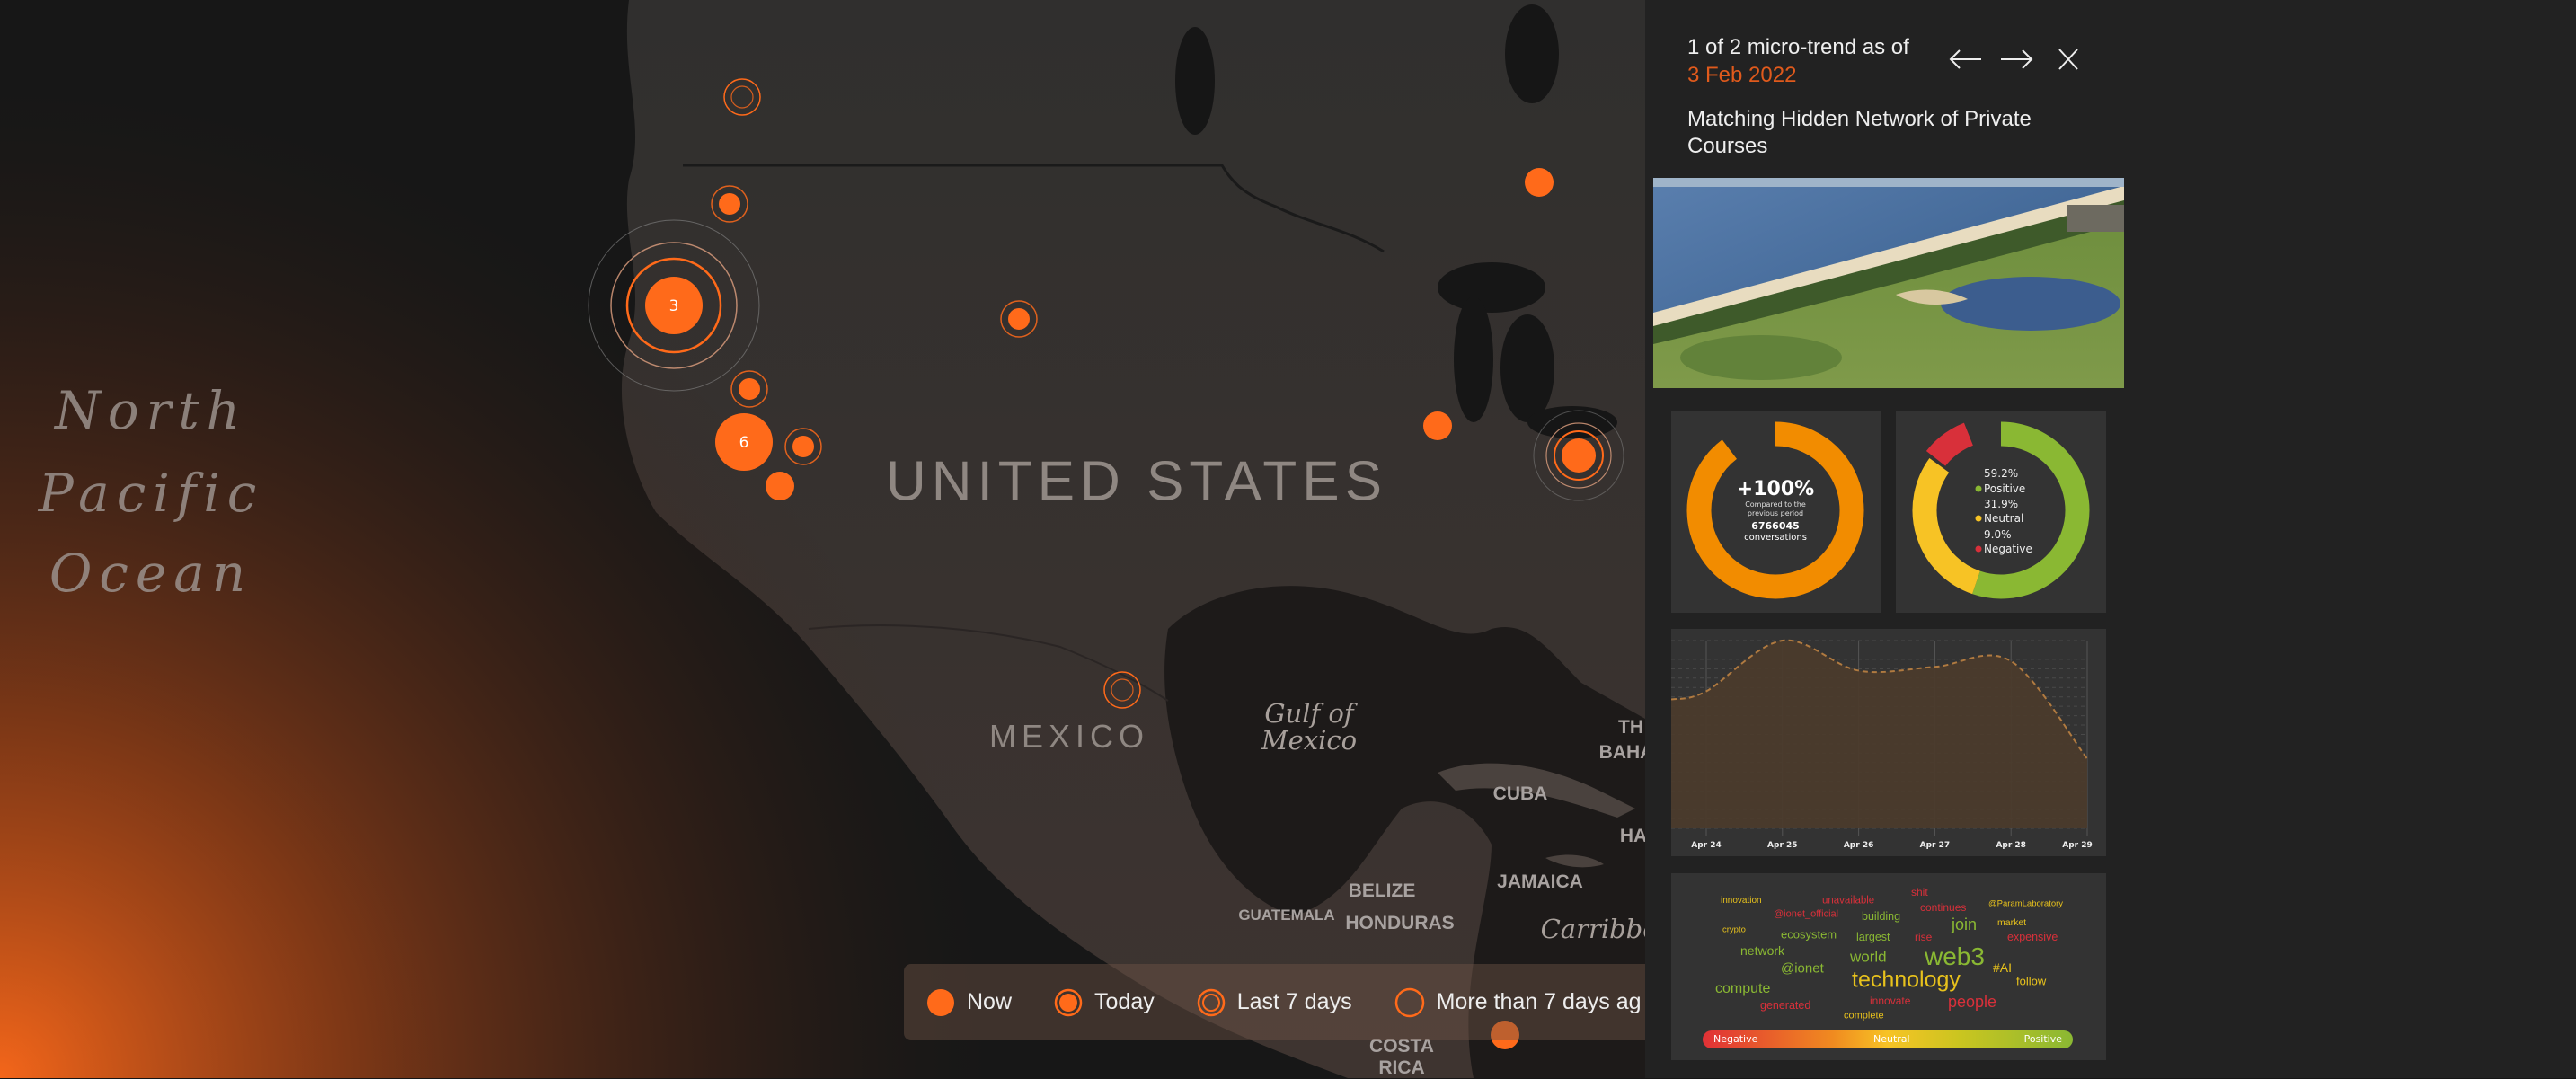 This screenshot has height=1079, width=2576. Describe the element at coordinates (1881, 916) in the screenshot. I see `word-cloud-word: building` at that location.